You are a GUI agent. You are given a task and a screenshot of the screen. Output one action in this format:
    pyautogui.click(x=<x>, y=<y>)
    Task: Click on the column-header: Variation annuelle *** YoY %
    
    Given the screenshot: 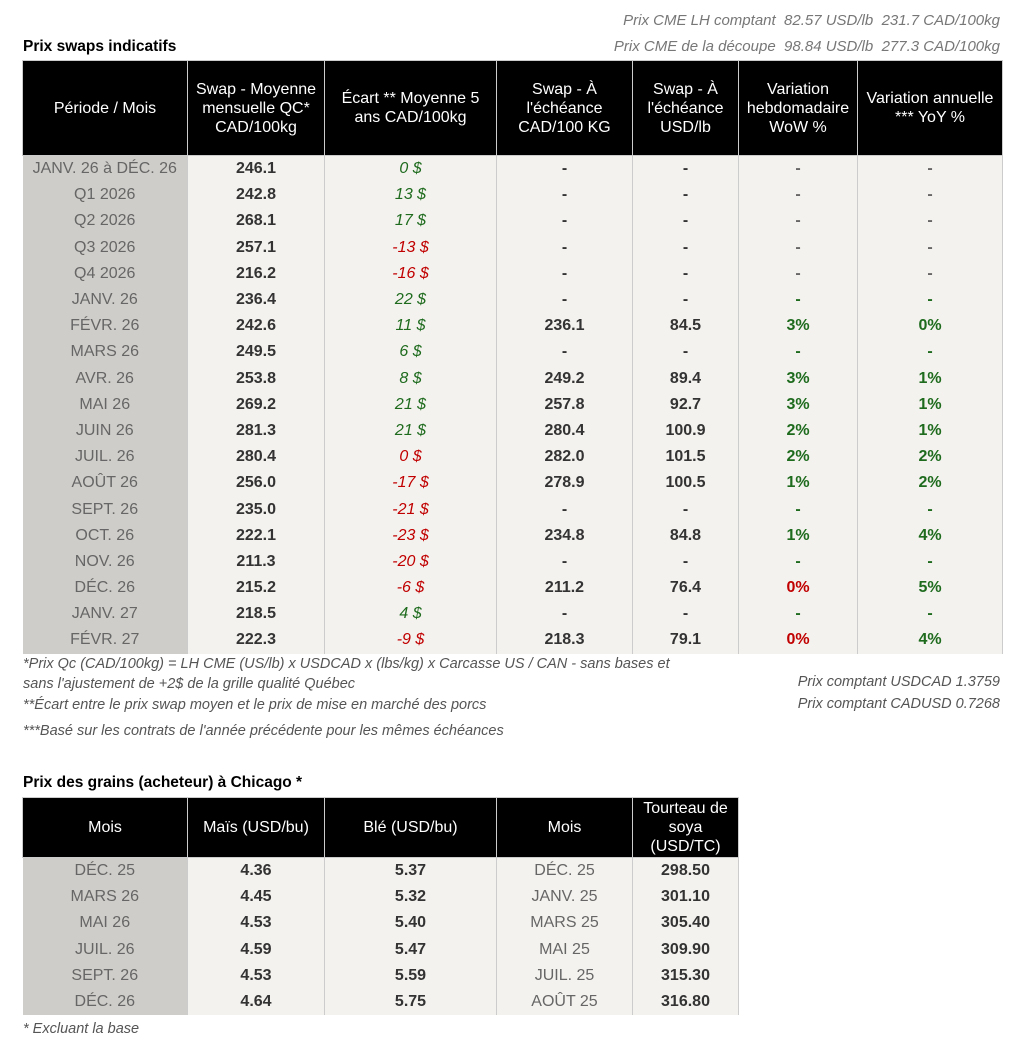 What is the action you would take?
    pyautogui.click(x=930, y=108)
    